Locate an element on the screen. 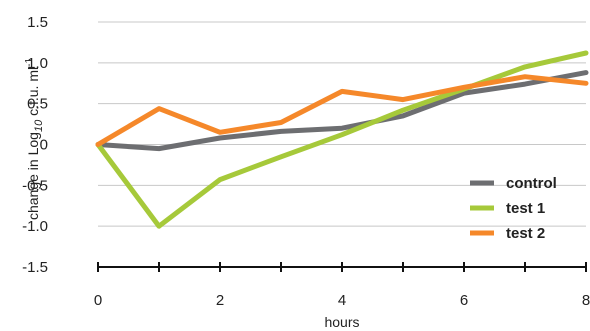 This screenshot has height=331, width=590. y-tick-label: -1.0 is located at coordinates (35, 226).